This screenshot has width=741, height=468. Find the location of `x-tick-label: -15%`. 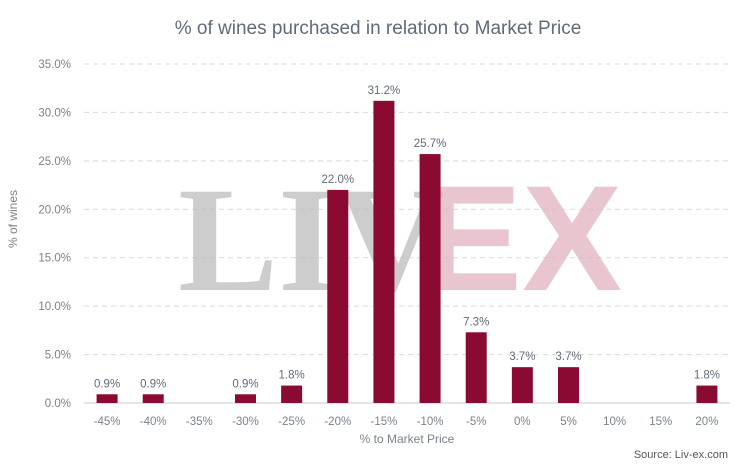

x-tick-label: -15% is located at coordinates (383, 422).